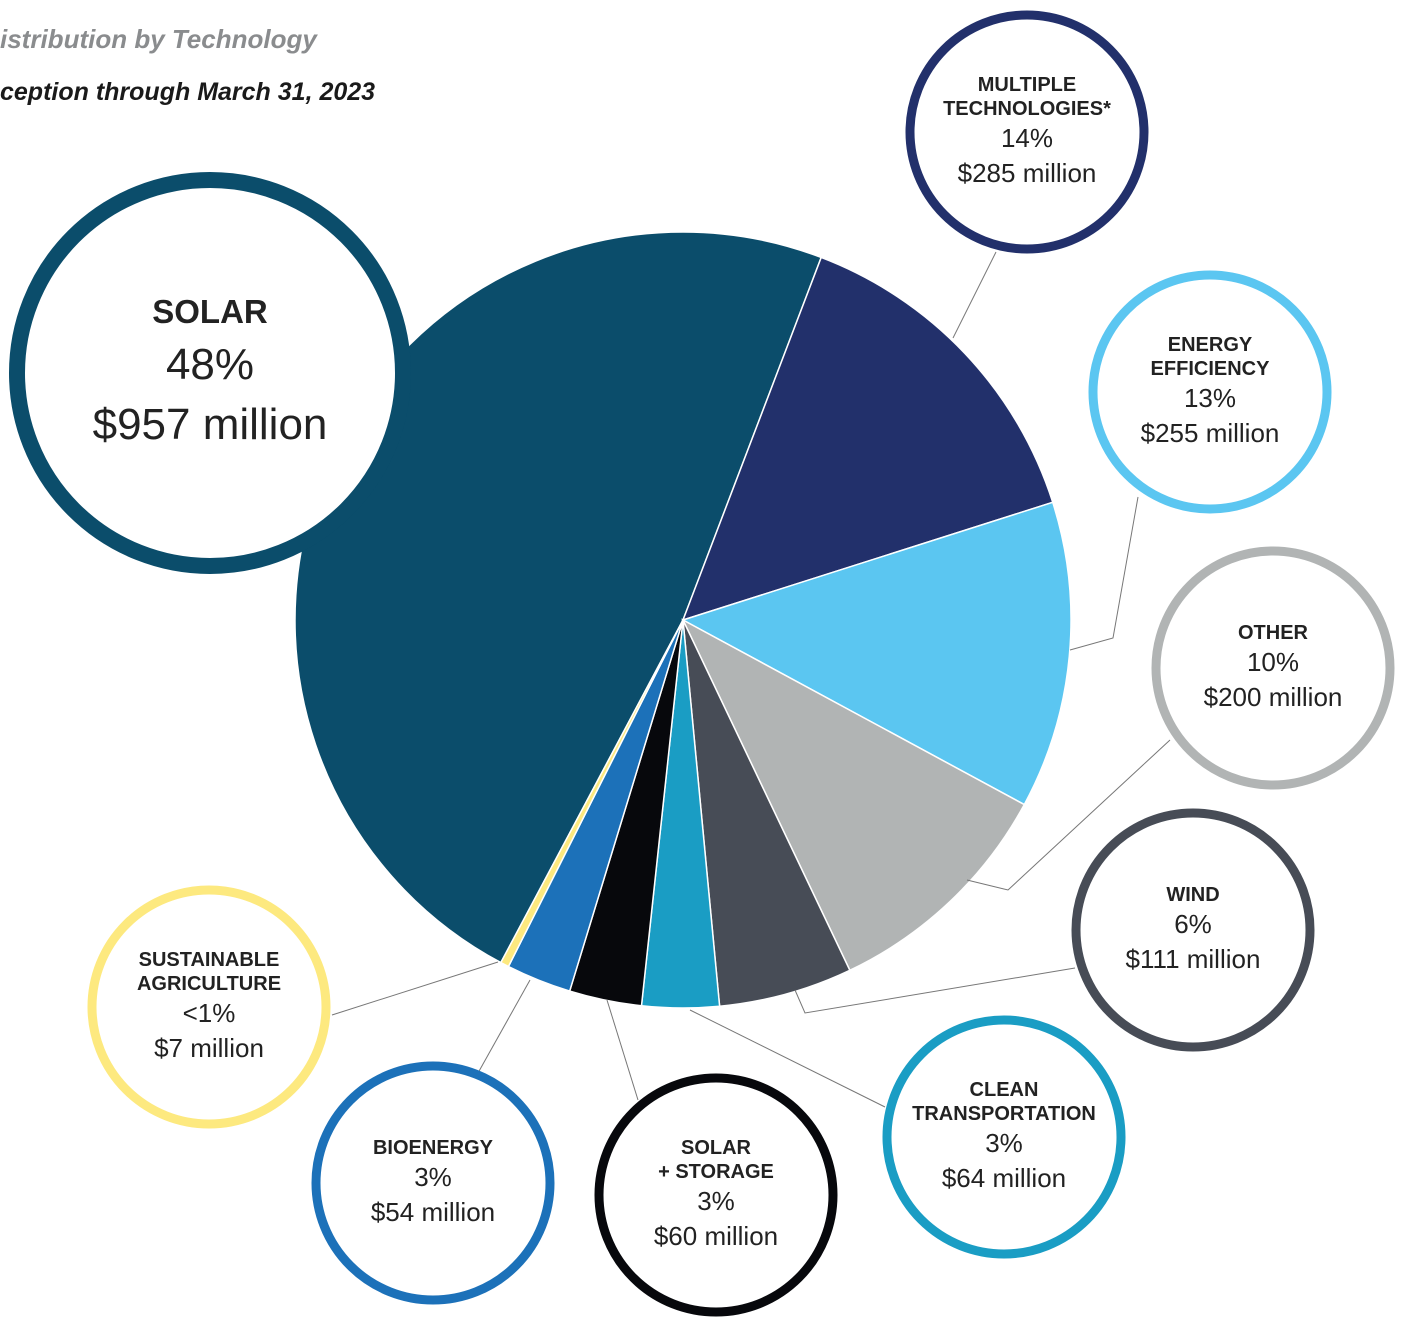 The height and width of the screenshot is (1317, 1403). What do you see at coordinates (433, 1147) in the screenshot?
I see `category-label: BIOENERGY` at bounding box center [433, 1147].